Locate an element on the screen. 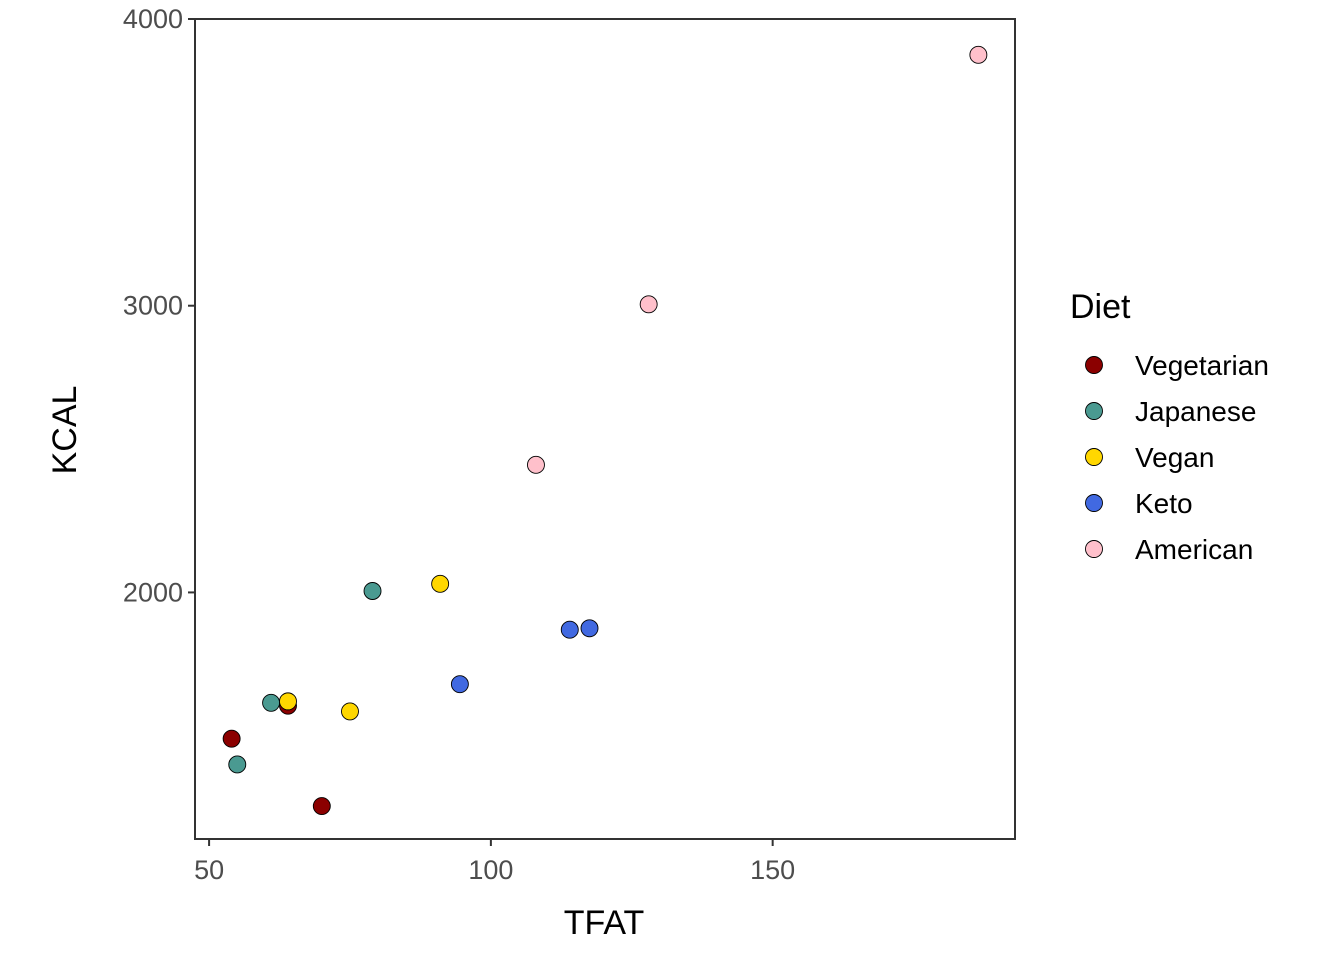  x-tick-label: 100 is located at coordinates (490, 870).